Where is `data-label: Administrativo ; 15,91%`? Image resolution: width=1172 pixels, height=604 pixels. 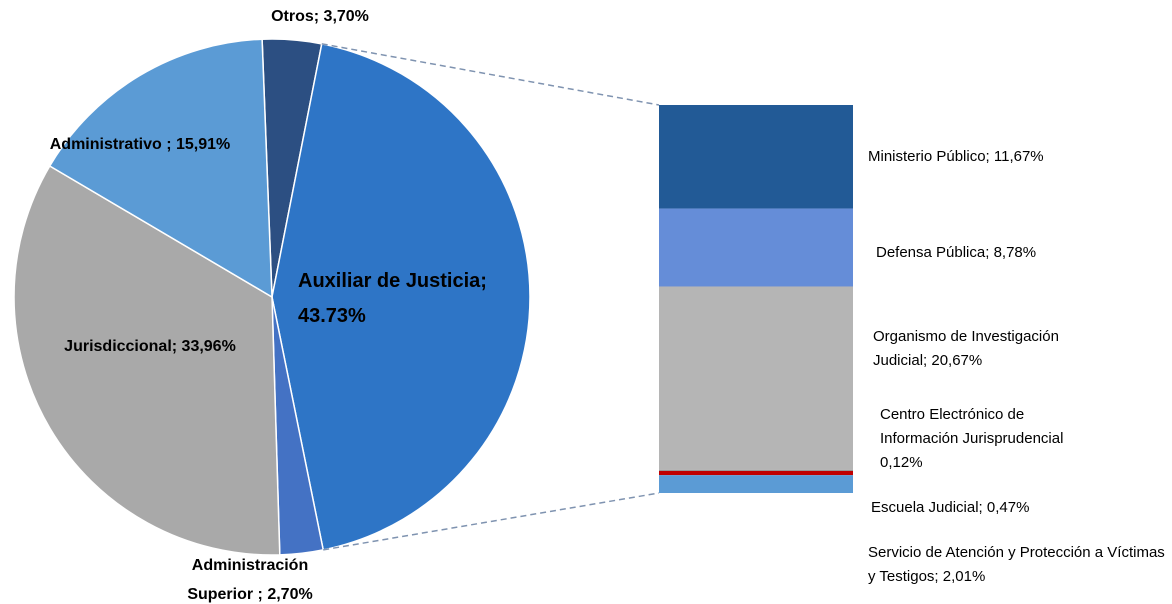
data-label: Administrativo ; 15,91% is located at coordinates (140, 144).